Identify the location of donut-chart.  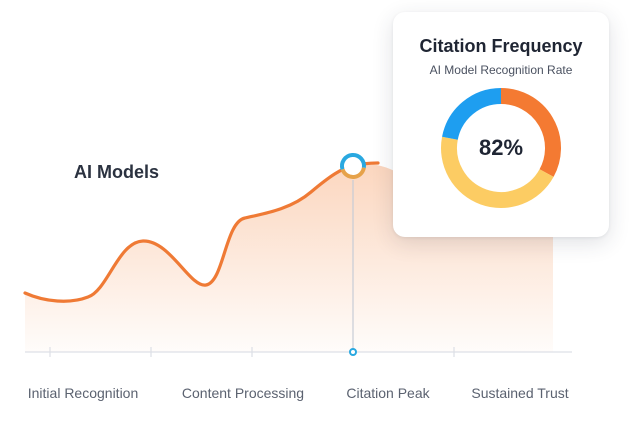
(501, 148).